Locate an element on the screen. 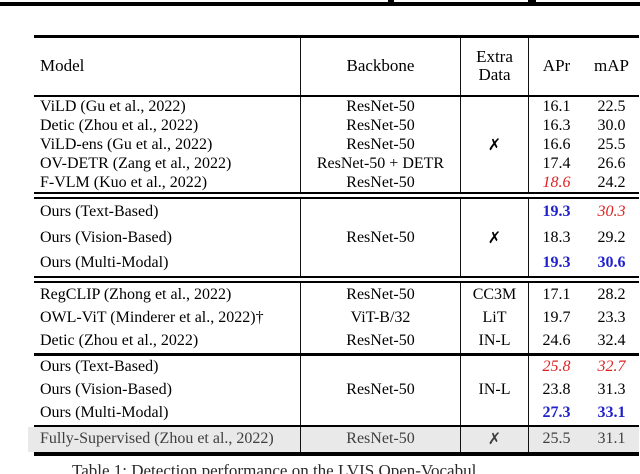 Image resolution: width=640 pixels, height=474 pixels. header-extra-data: Extra Data is located at coordinates (495, 66).